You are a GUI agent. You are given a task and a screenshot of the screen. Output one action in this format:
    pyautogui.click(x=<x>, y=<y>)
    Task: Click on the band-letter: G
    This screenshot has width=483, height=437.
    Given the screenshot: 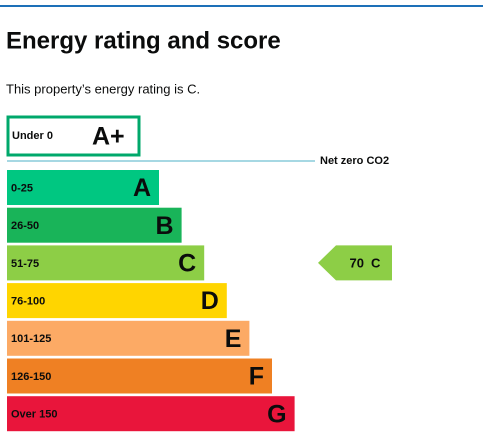 What is the action you would take?
    pyautogui.click(x=276, y=414)
    